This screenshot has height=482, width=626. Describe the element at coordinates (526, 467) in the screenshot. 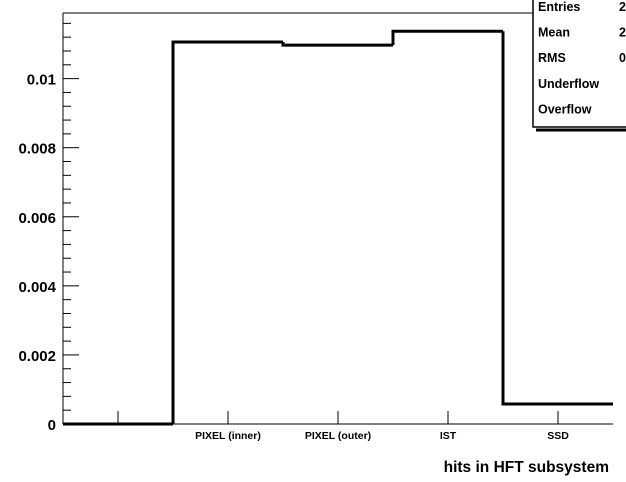

I see `x-axis-title: hits in HFT subsystem` at that location.